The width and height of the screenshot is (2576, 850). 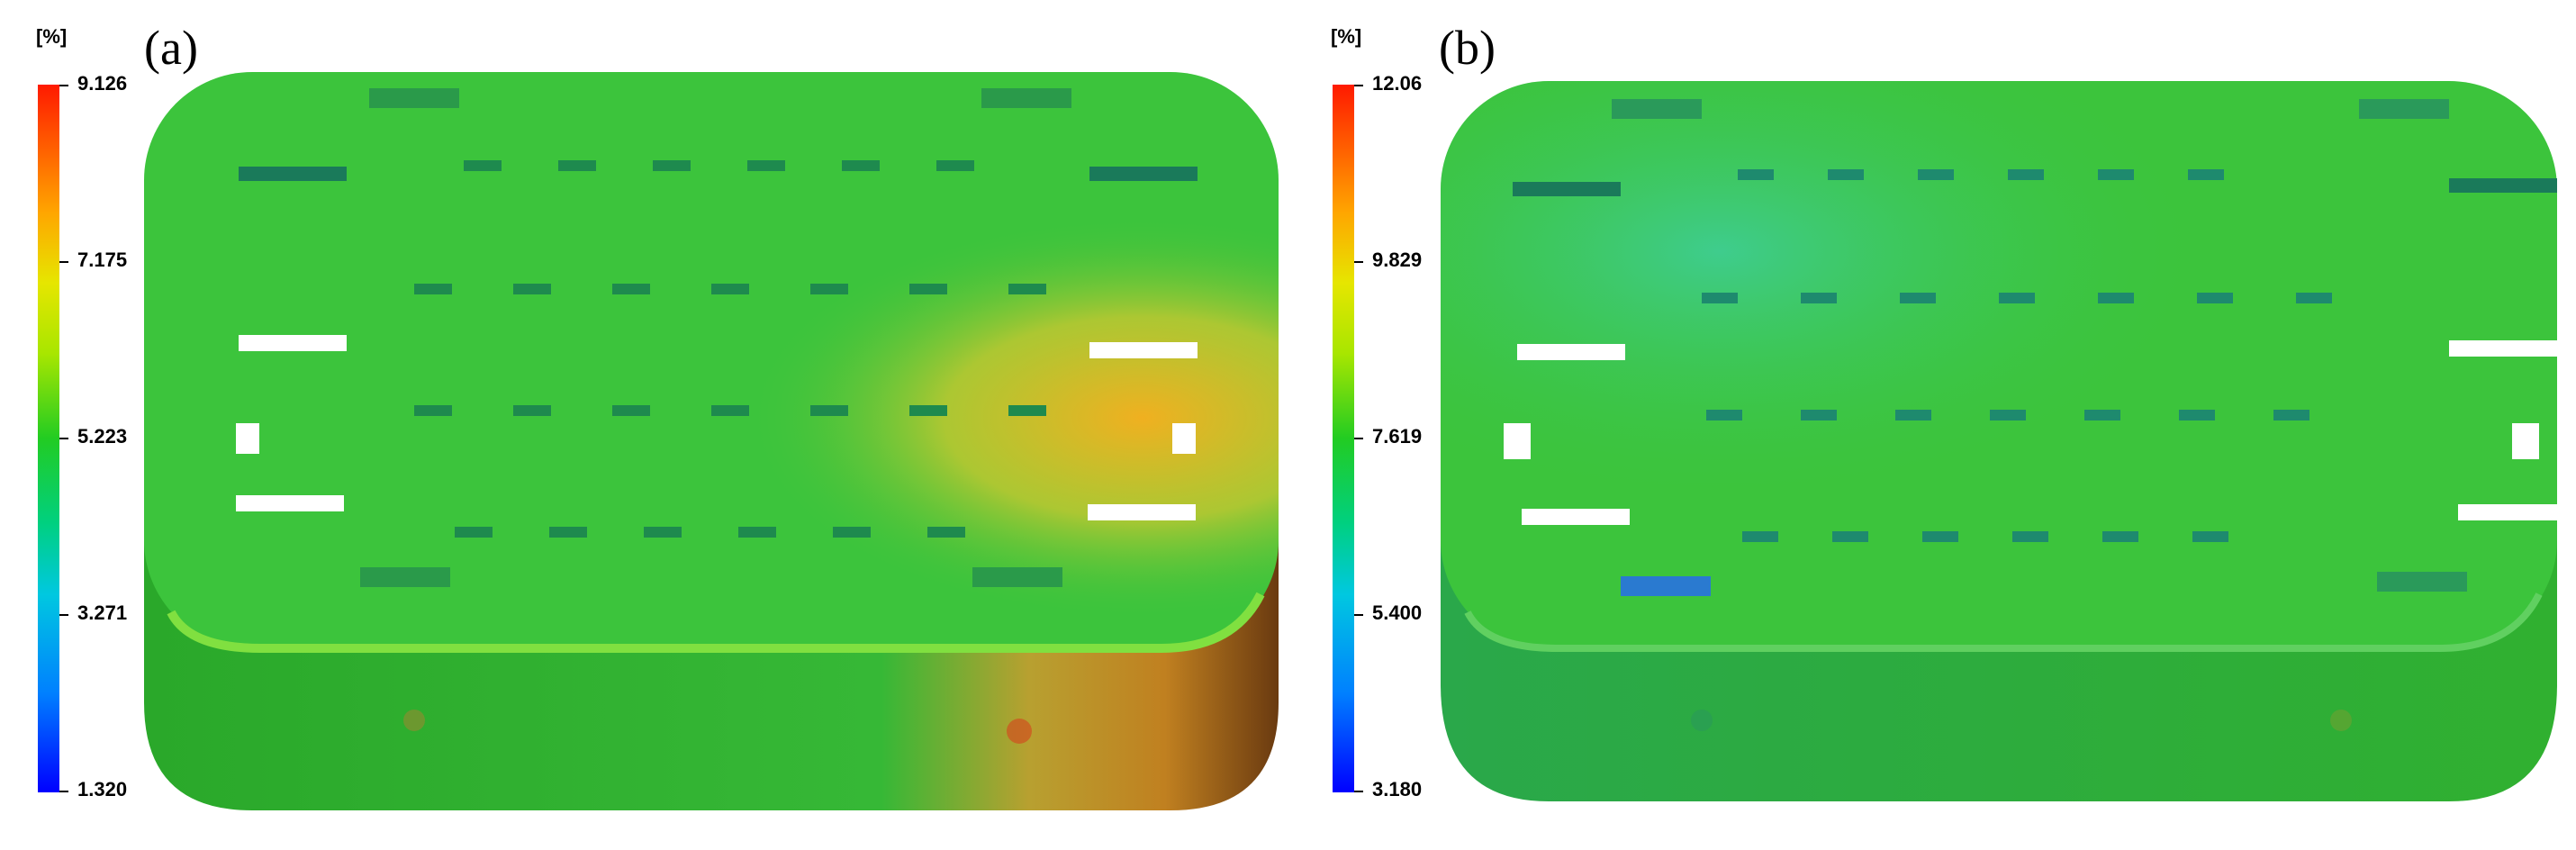 I want to click on unit-label-b: [%], so click(x=1346, y=37).